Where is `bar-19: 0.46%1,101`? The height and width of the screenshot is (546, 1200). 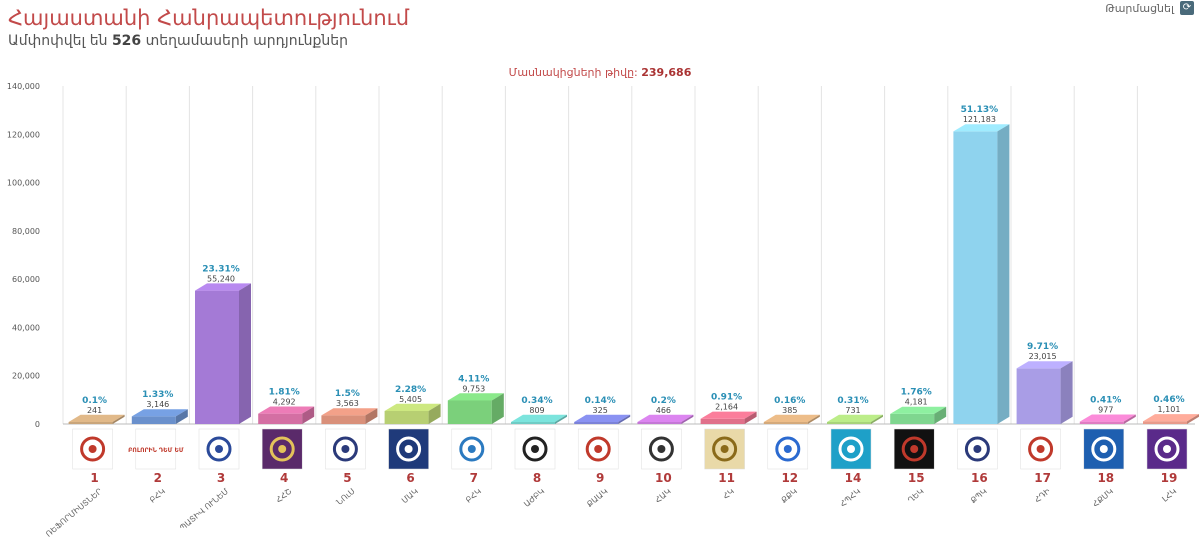
bar-19: 0.46%1,101 is located at coordinates (1171, 409).